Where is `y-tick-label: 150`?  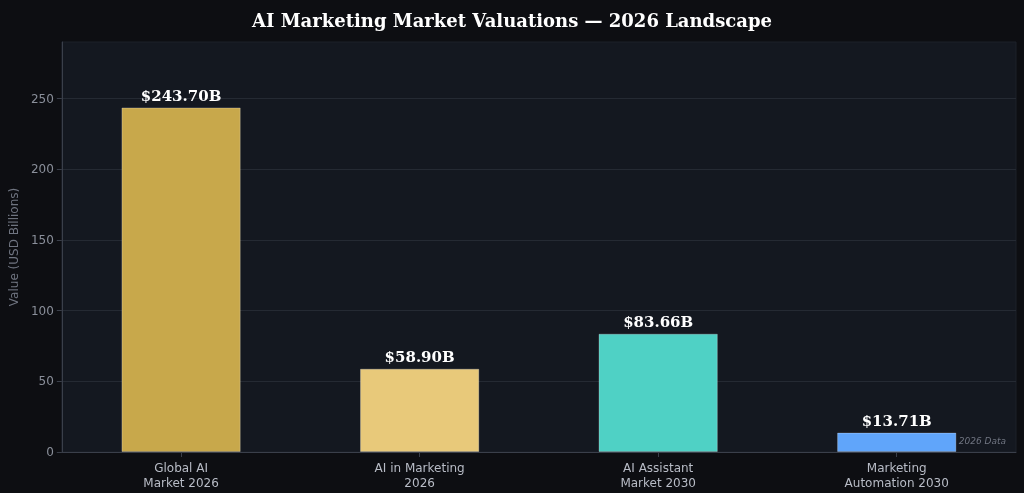 y-tick-label: 150 is located at coordinates (42, 239).